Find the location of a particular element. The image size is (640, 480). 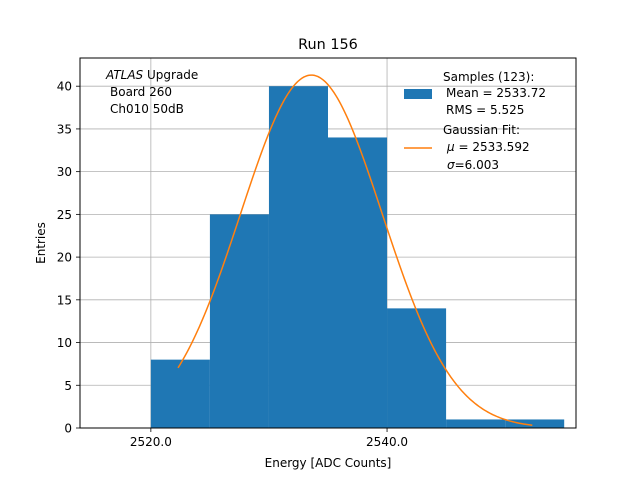

x-tick-label: 2540.0 is located at coordinates (387, 442).